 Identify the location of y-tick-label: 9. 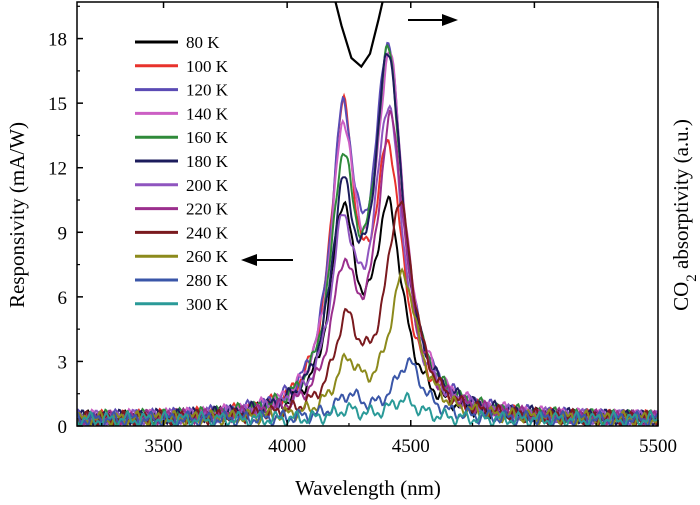
(63, 233).